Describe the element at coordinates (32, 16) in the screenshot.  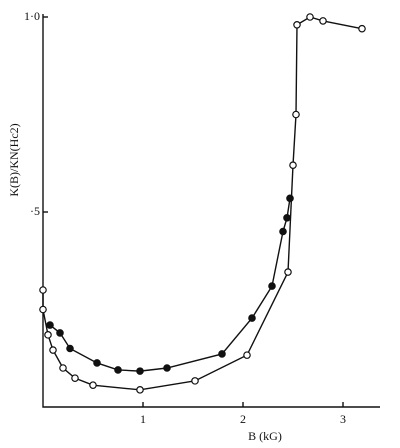
I see `y-tick-label: 1·0` at that location.